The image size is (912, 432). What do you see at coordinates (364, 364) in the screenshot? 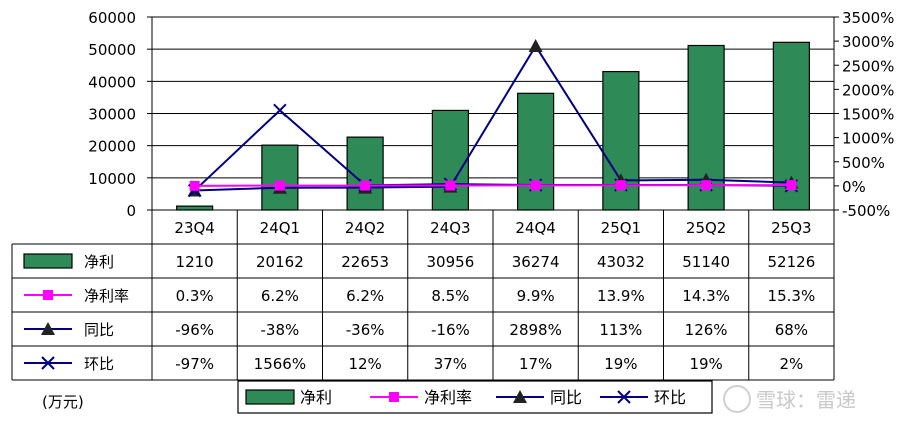
I see `data-label: 12%` at bounding box center [364, 364].